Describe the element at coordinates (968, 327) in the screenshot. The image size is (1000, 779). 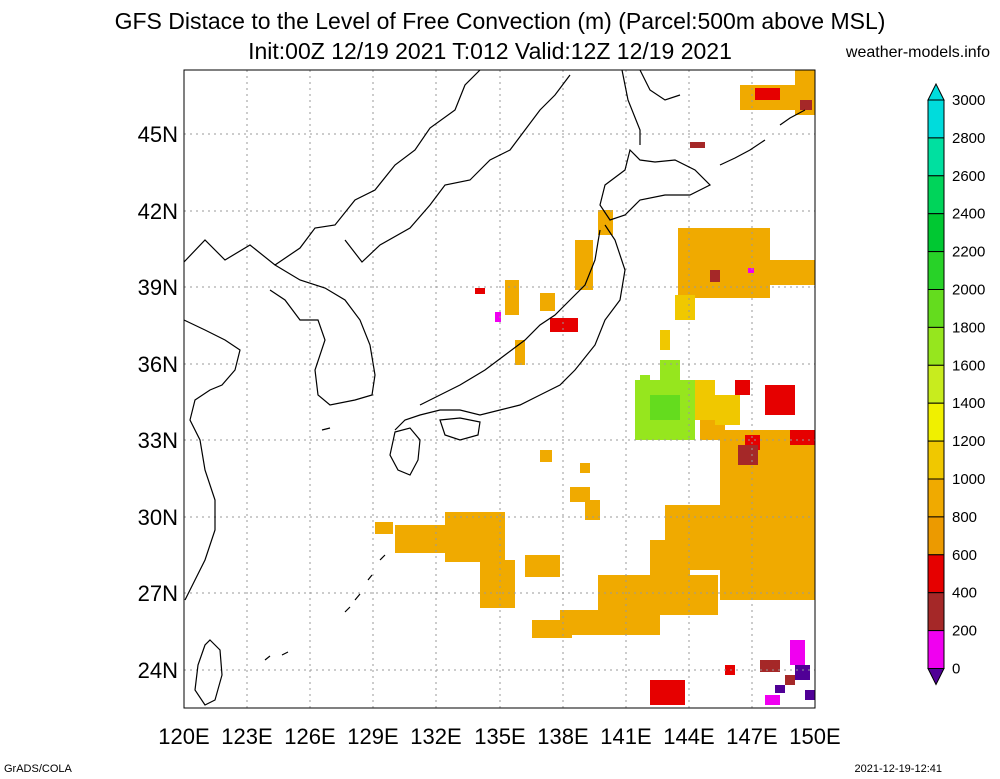
I see `colorbar-label: 1800` at that location.